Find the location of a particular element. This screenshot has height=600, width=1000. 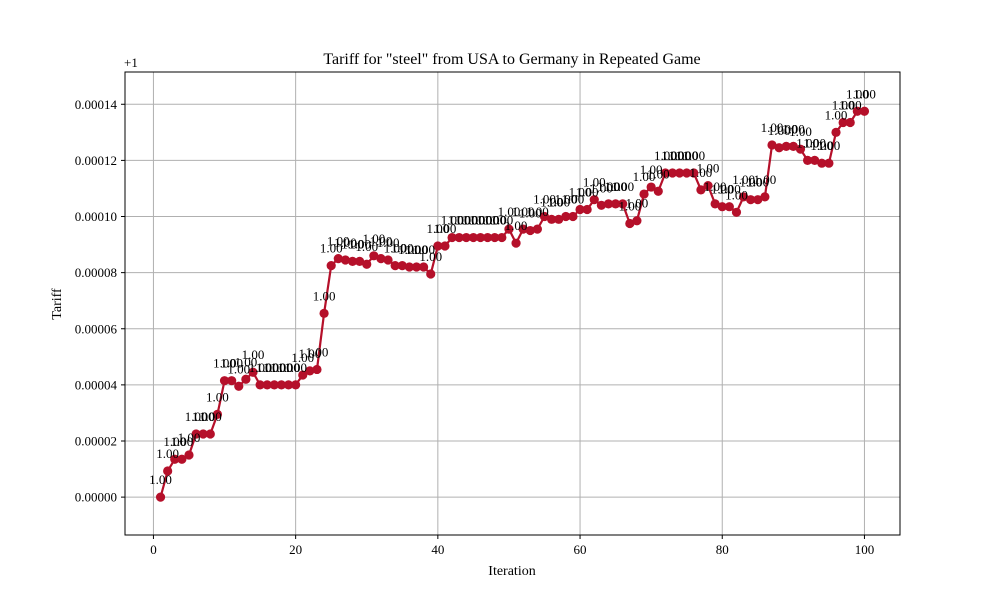

y-tick-label: 0.00008 is located at coordinates (96, 272).